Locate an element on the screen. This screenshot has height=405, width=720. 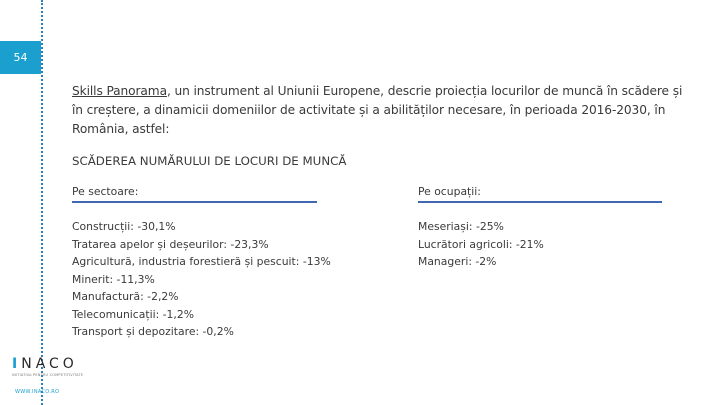
logo-letters: NACO is located at coordinates (49, 364).